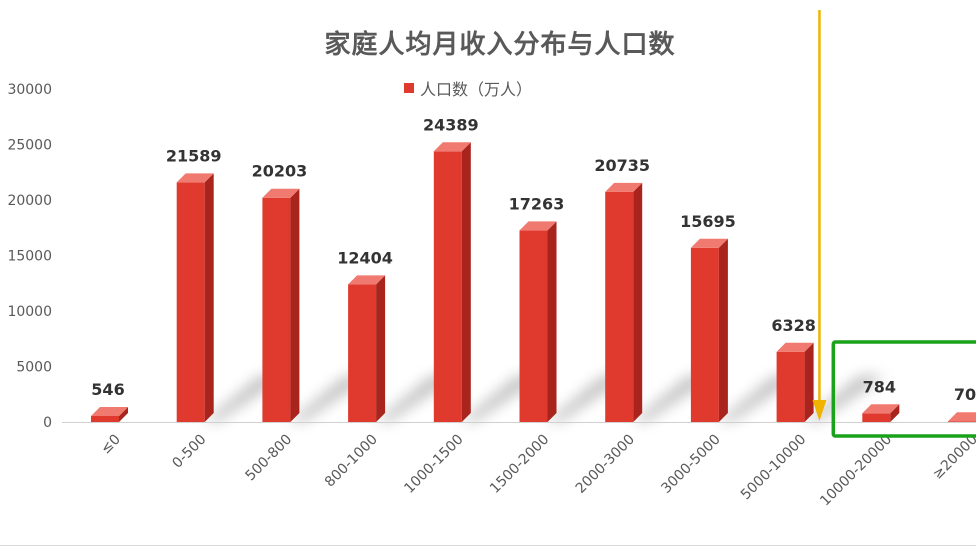  What do you see at coordinates (29, 90) in the screenshot?
I see `y-tick-label: 30000` at bounding box center [29, 90].